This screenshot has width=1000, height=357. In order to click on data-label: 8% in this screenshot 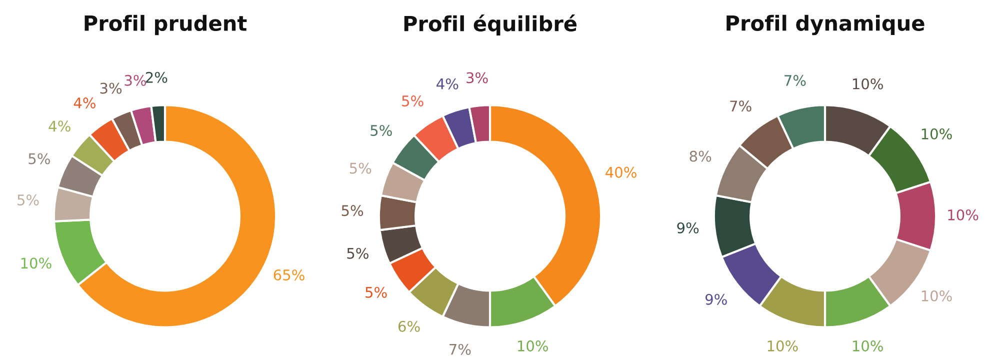, I will do `click(701, 156)`.